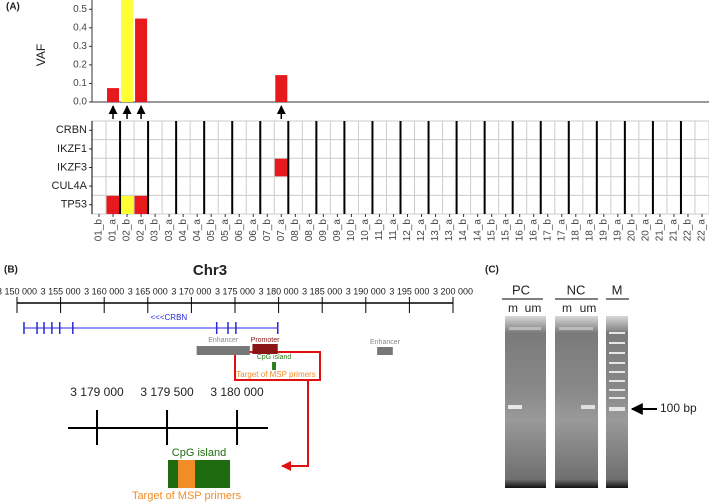  What do you see at coordinates (70, 186) in the screenshot?
I see `row-label: CUL4A` at bounding box center [70, 186].